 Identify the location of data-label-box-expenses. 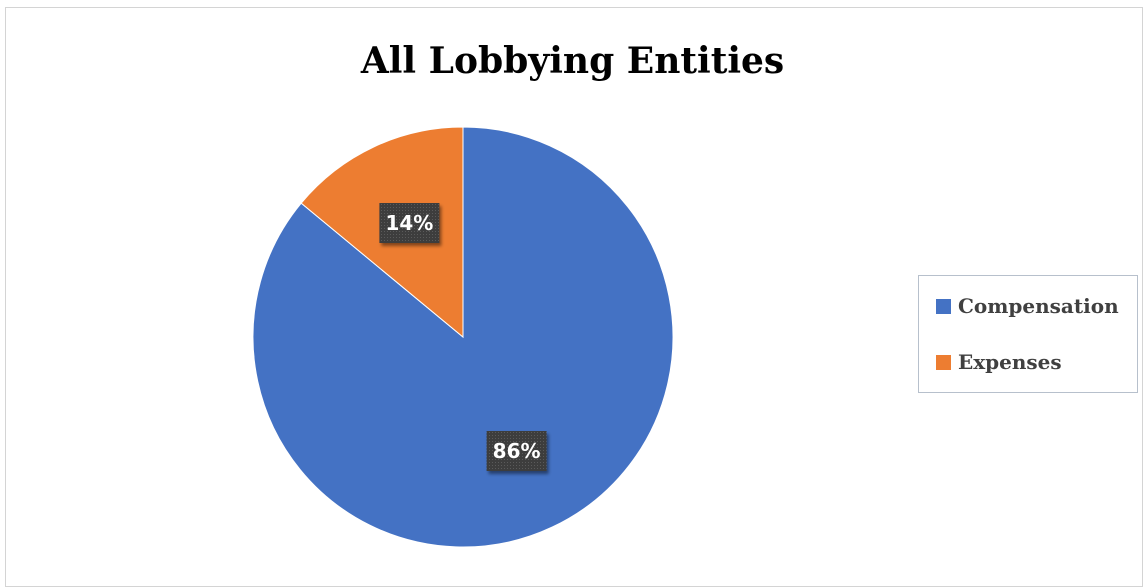
(409, 223).